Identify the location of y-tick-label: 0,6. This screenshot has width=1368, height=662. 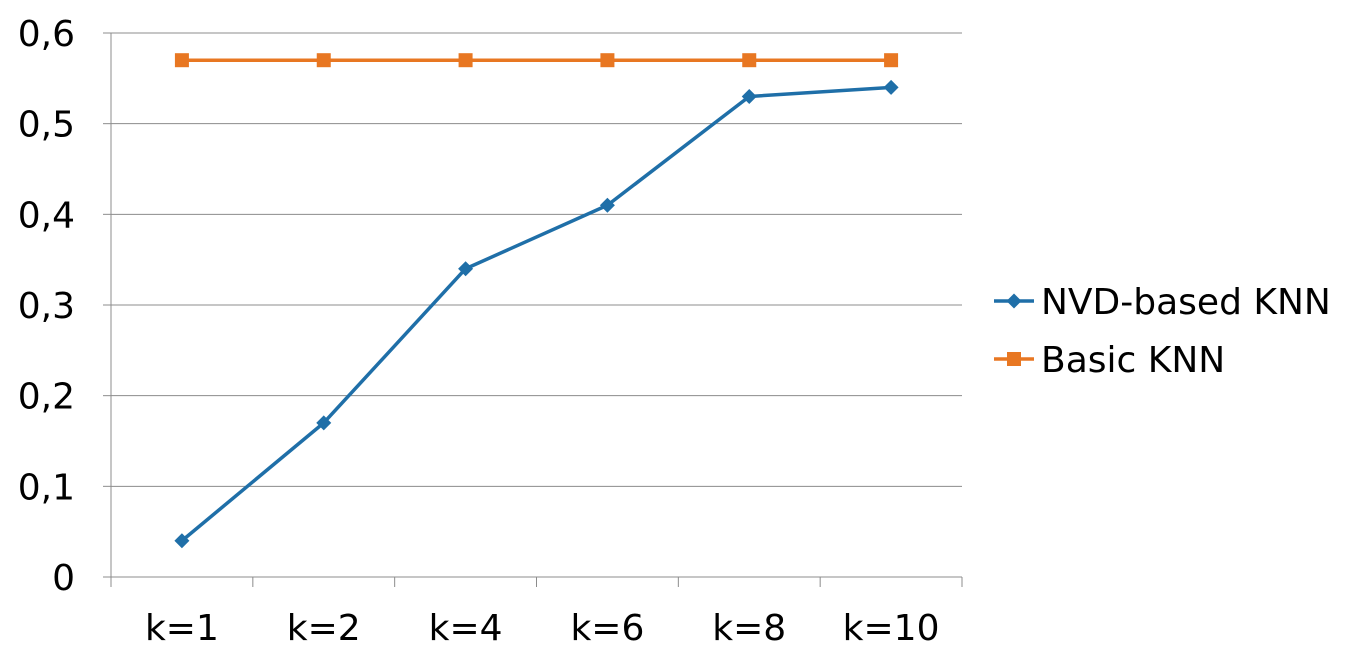
(46, 34).